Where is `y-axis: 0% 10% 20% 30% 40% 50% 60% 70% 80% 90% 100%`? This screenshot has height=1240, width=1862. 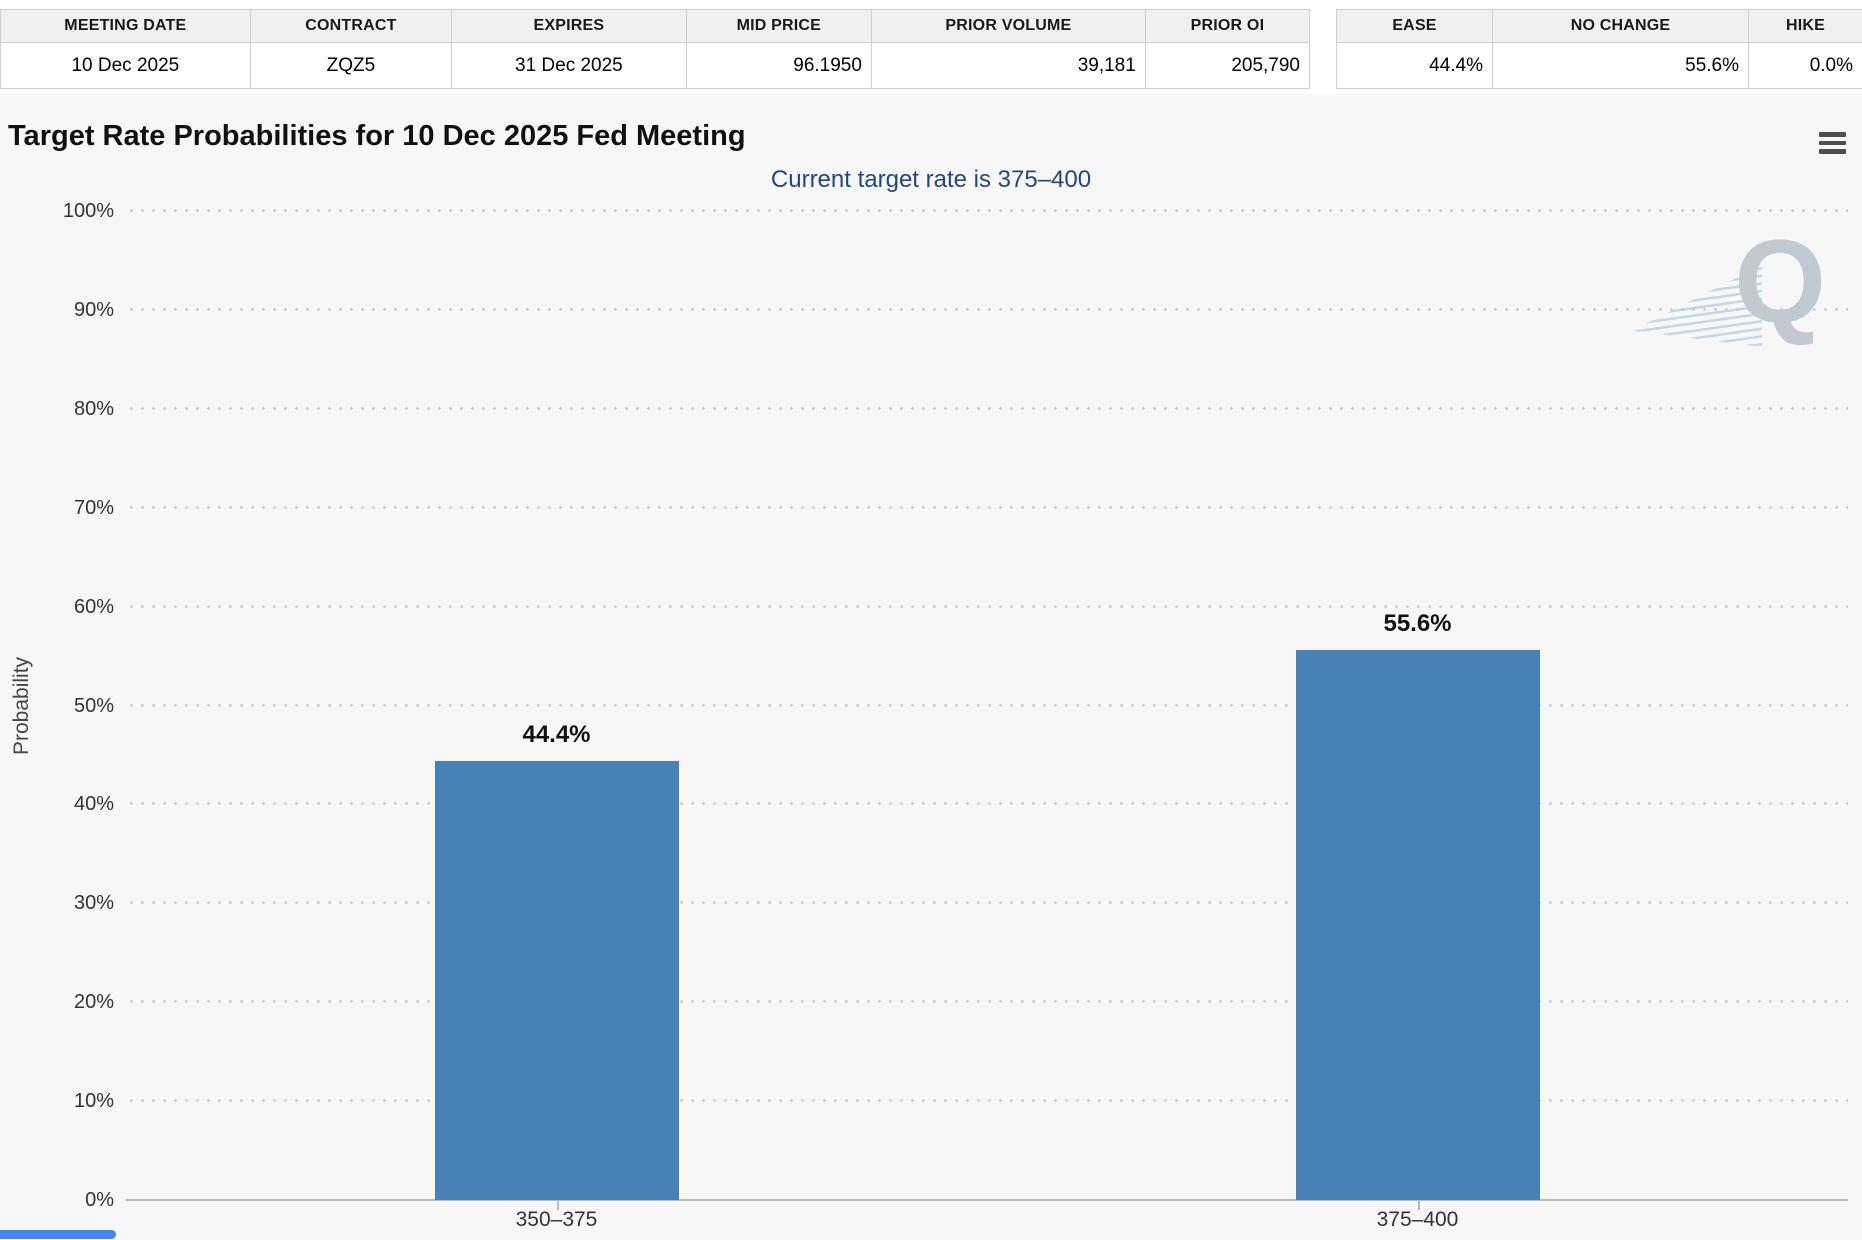 y-axis: 0% 10% 20% 30% 40% 50% 60% 70% 80% 90% 100% is located at coordinates (59, 705).